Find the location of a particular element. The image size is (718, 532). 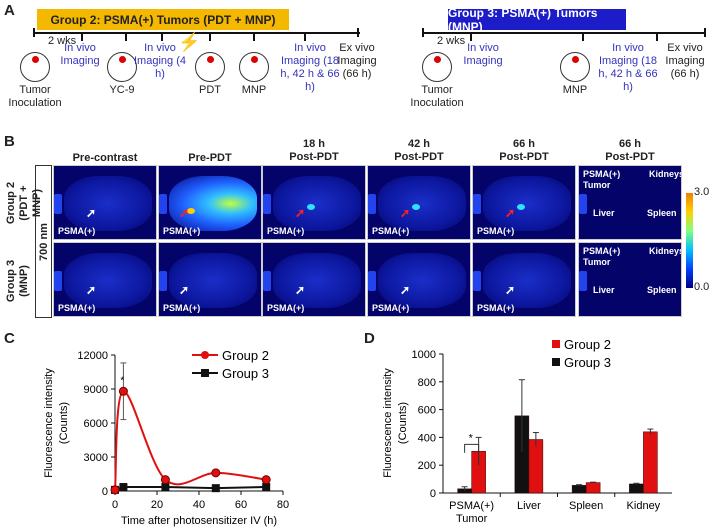

significance-bracket is located at coordinates (472, 448).